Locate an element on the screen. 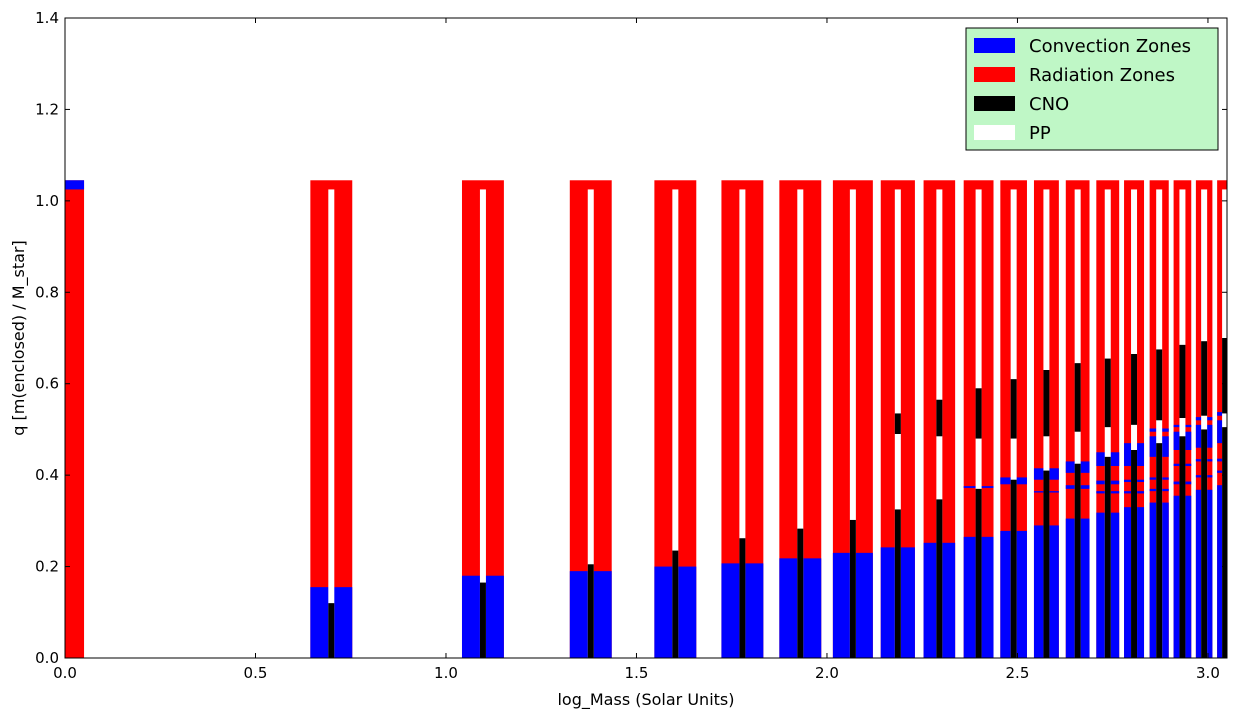  y-tick-label: 0.0 is located at coordinates (47, 658).